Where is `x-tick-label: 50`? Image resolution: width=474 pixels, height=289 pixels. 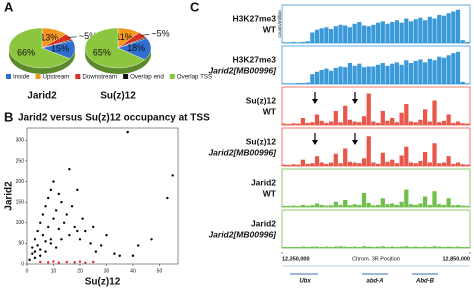 x-tick-label: 50 is located at coordinates (160, 271).